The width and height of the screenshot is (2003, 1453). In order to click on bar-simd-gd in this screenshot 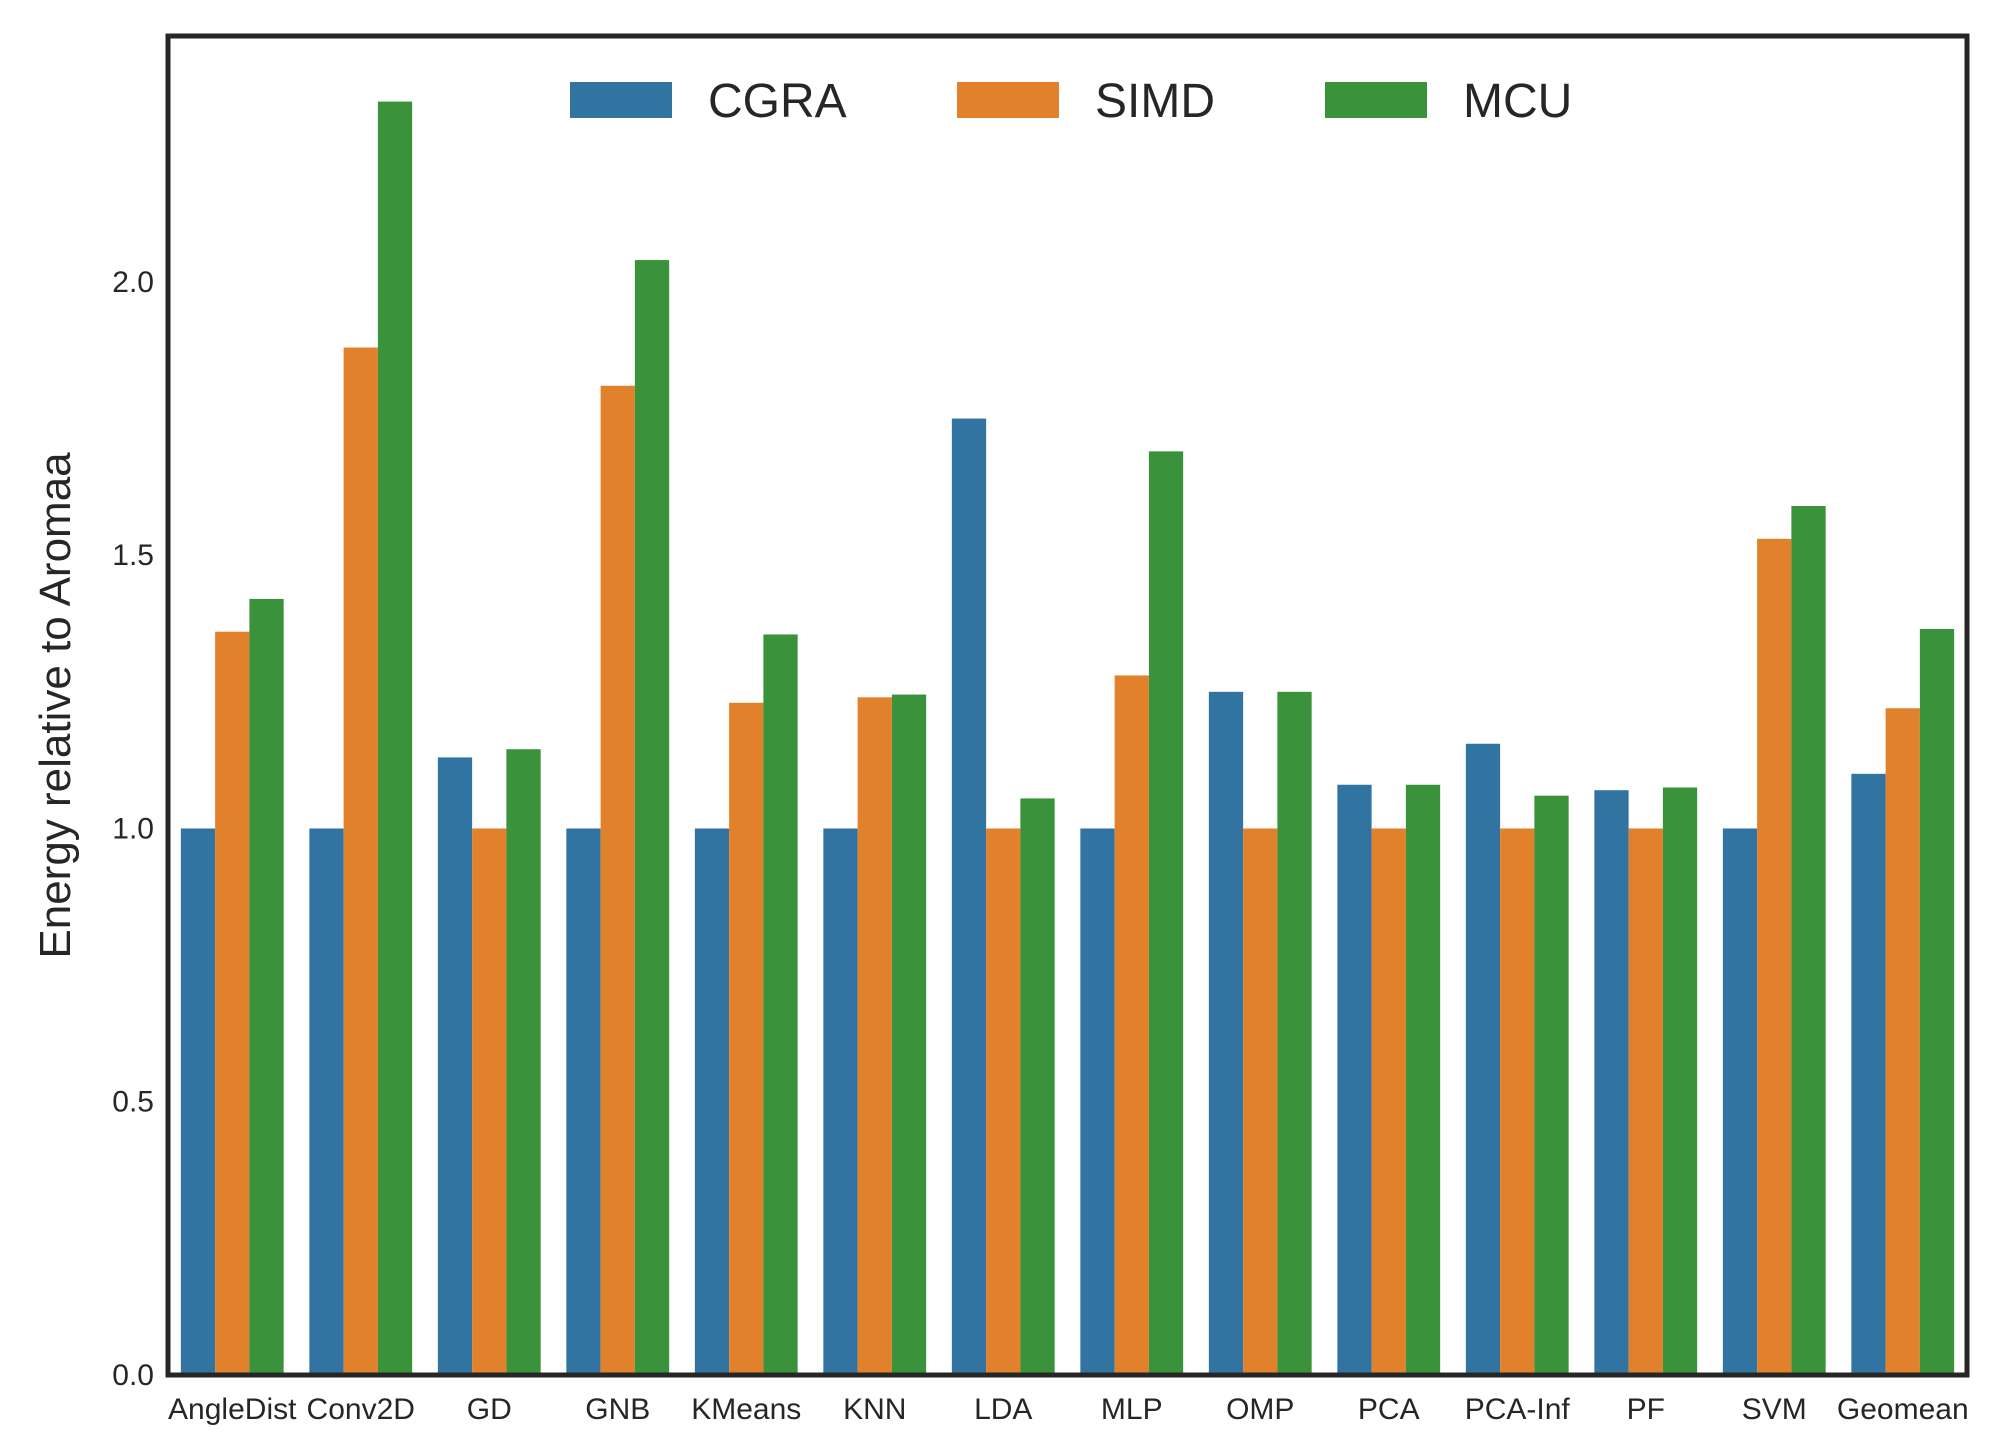, I will do `click(489, 1101)`.